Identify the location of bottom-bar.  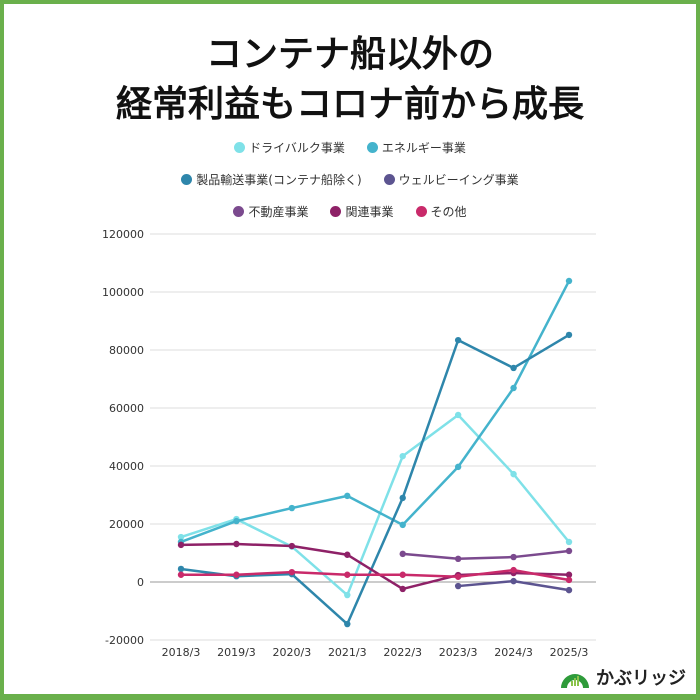
(350, 697).